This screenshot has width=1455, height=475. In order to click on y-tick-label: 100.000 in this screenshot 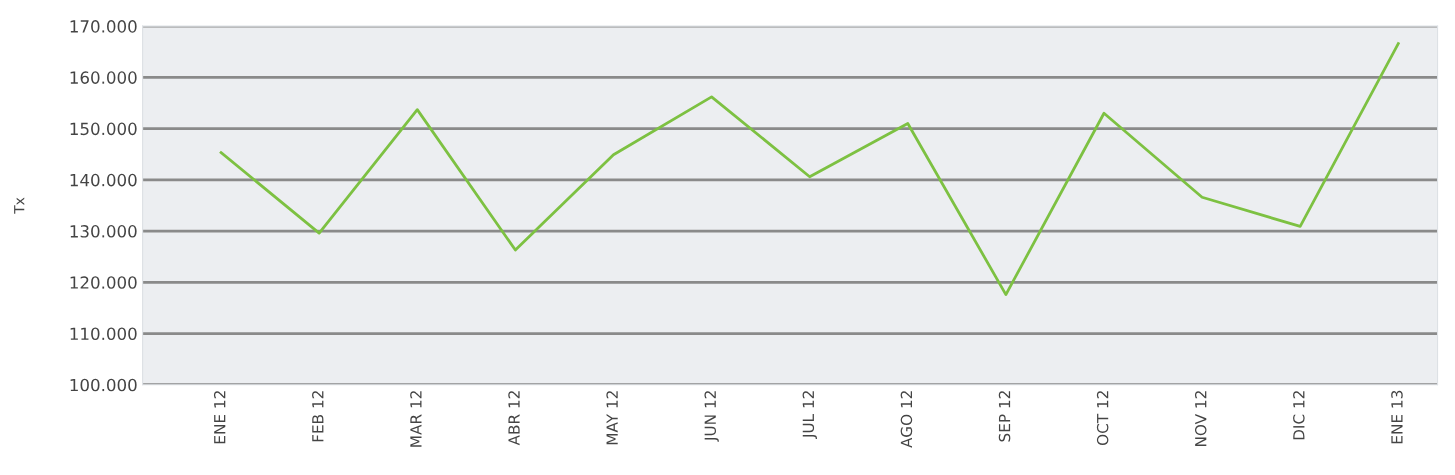, I will do `click(103, 385)`.